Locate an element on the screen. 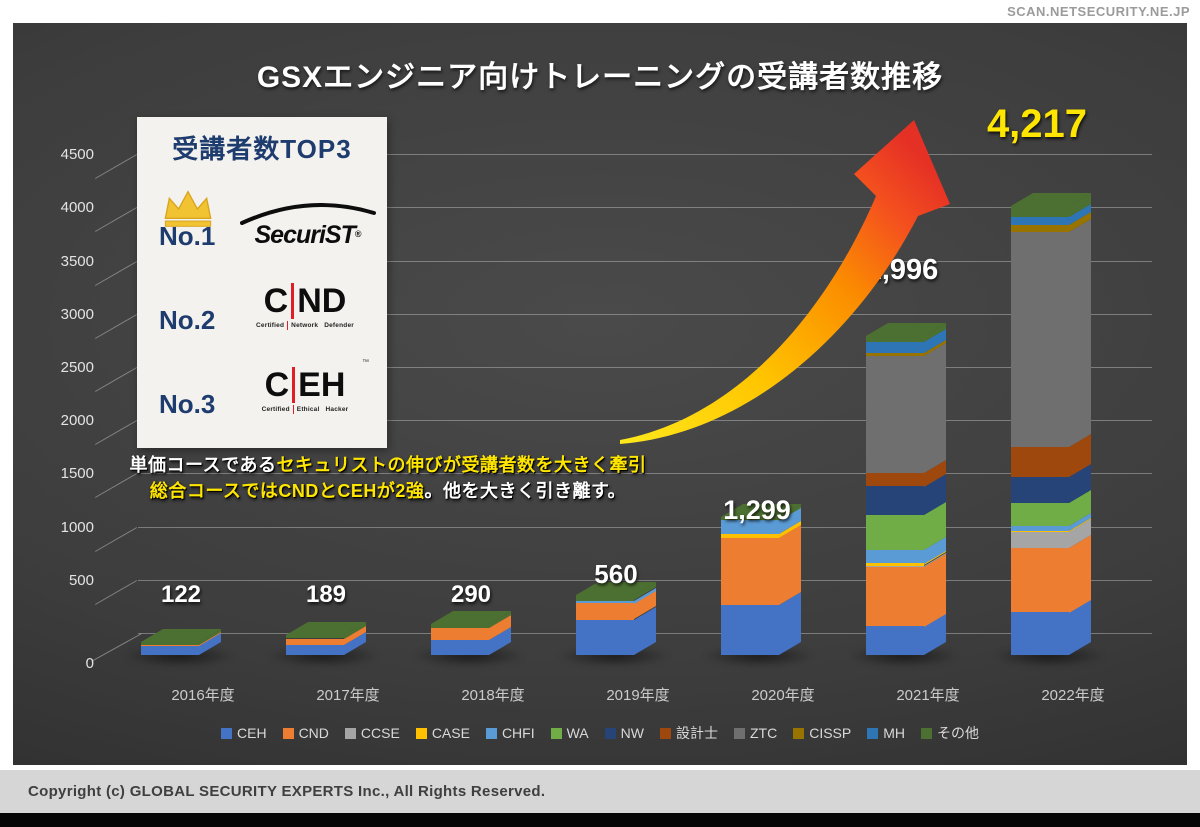  annotation-run-2-2: 。他を大きく引き離す。 is located at coordinates (525, 491).